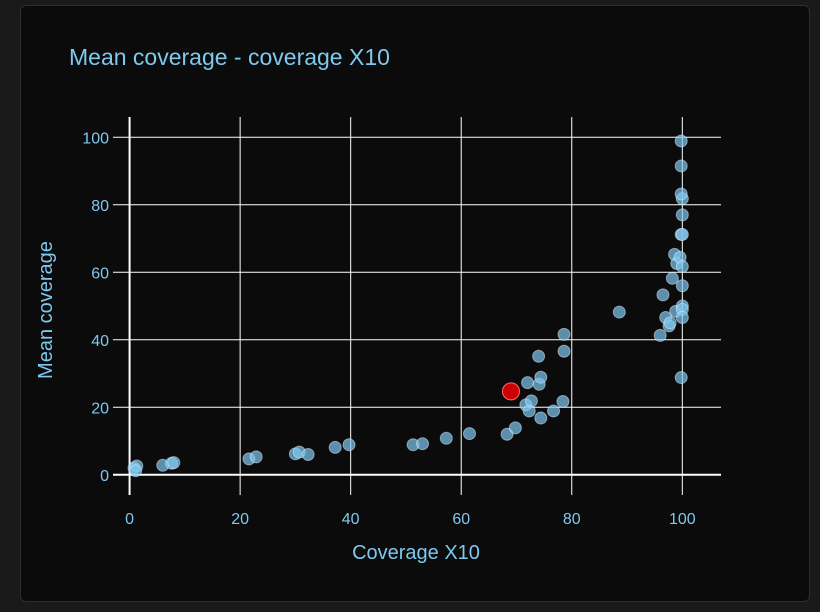  What do you see at coordinates (510, 391) in the screenshot?
I see `highlighted-point` at bounding box center [510, 391].